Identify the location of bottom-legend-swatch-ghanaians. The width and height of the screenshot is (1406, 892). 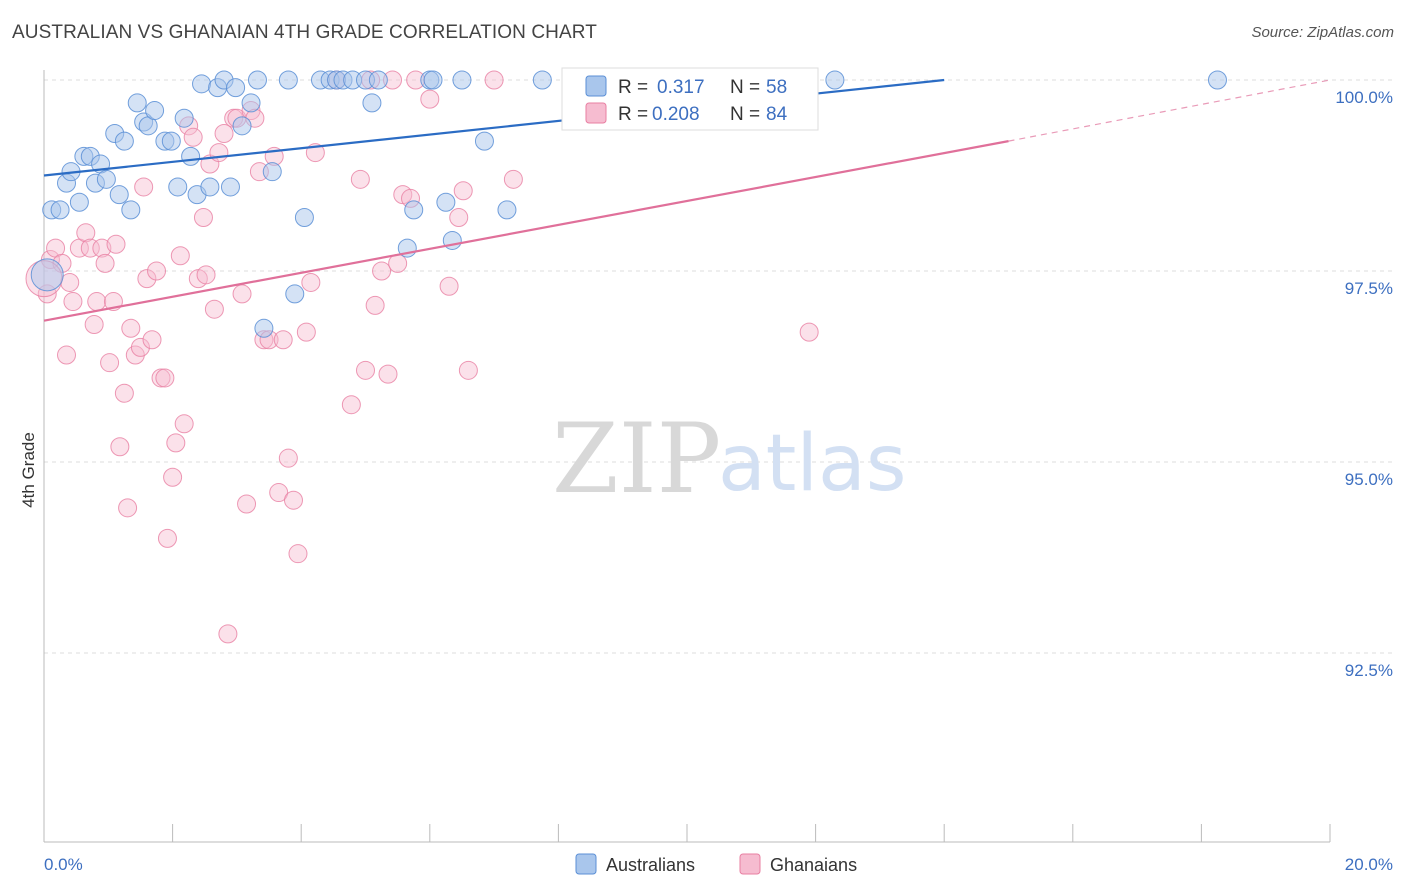
(750, 864).